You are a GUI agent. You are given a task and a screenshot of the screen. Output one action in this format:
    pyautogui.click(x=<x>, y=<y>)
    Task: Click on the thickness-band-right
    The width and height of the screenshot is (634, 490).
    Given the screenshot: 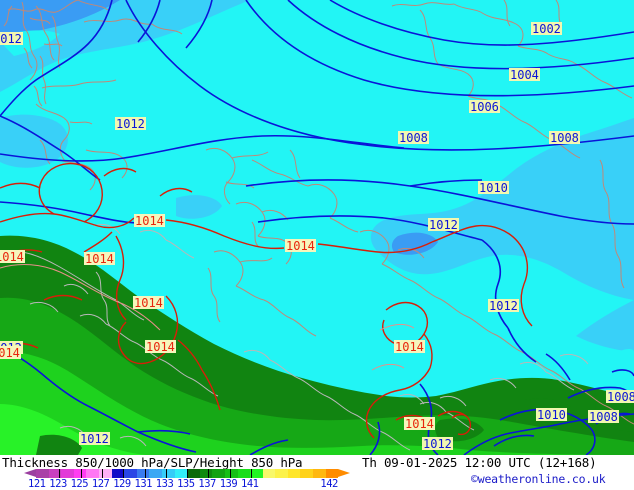 What is the action you would take?
    pyautogui.click(x=605, y=326)
    